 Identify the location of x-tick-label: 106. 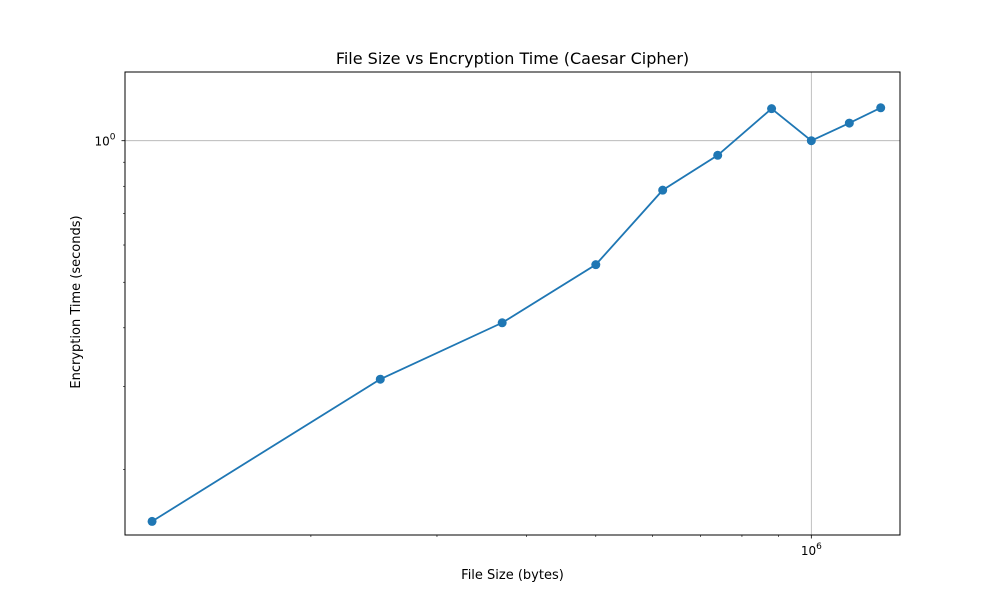
(811, 550).